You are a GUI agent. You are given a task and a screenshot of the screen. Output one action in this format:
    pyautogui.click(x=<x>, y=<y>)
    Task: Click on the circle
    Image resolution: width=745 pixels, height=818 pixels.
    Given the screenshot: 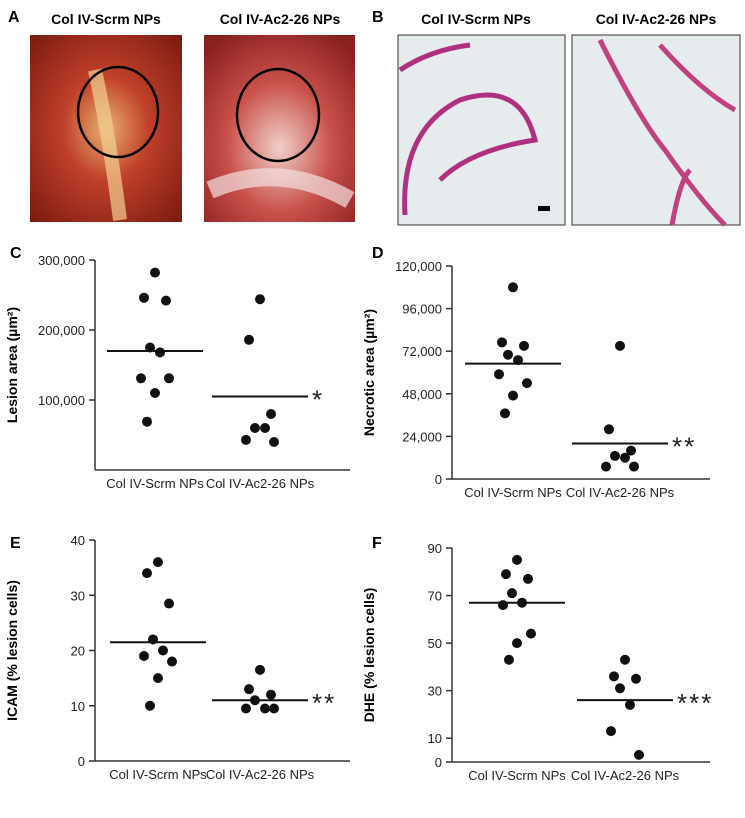 What is the action you would take?
    pyautogui.click(x=278, y=115)
    